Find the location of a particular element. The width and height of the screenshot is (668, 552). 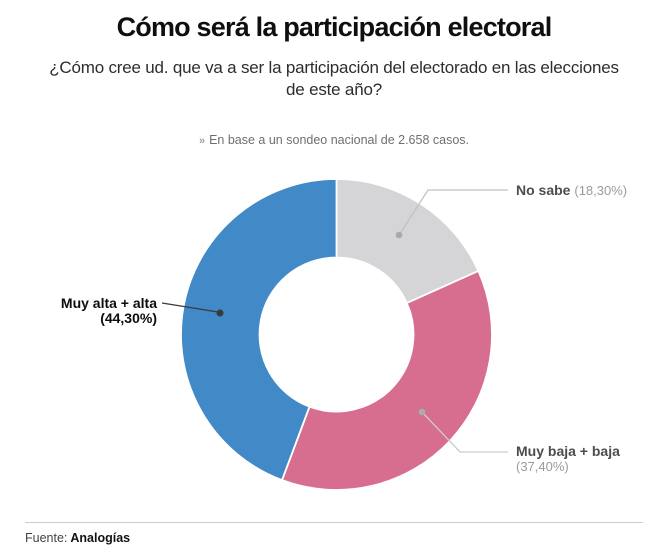

slice-label-muy-baja: Muy baja + baja (37,40%) is located at coordinates (568, 459).